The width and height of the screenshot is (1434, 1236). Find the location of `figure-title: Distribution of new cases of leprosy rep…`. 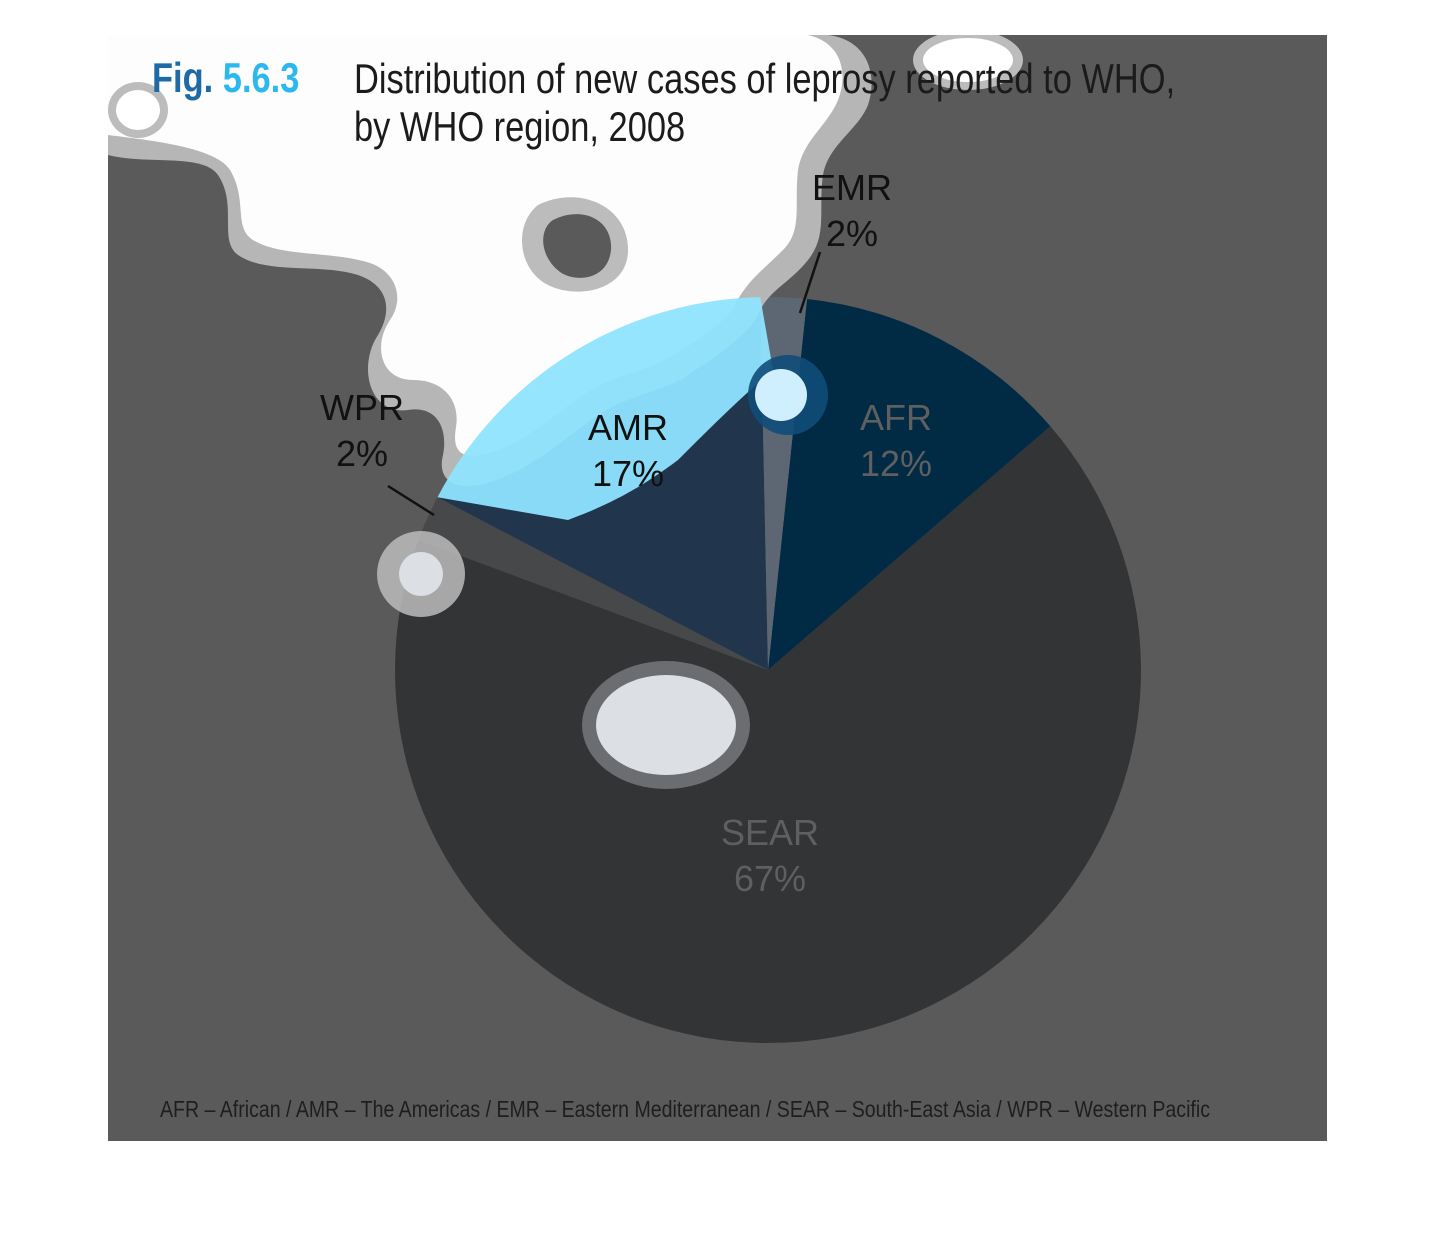

figure-title: Distribution of new cases of leprosy rep… is located at coordinates (805, 103).